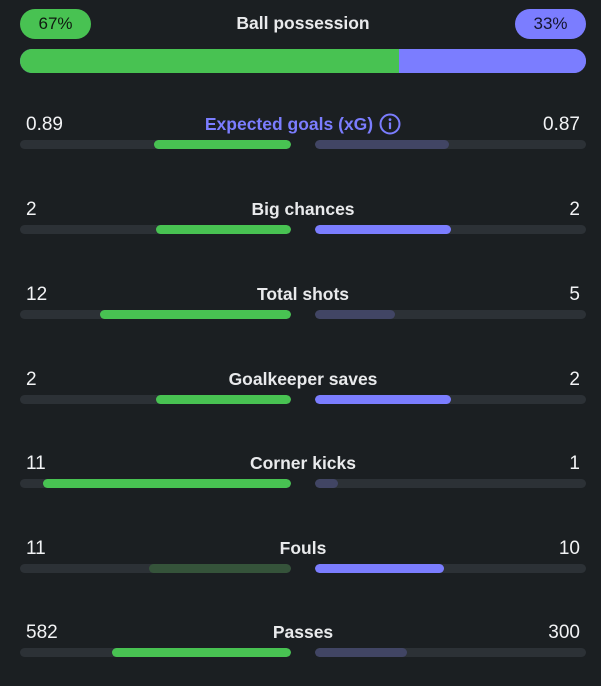  Describe the element at coordinates (492, 61) in the screenshot. I see `possession-bar-away` at that location.